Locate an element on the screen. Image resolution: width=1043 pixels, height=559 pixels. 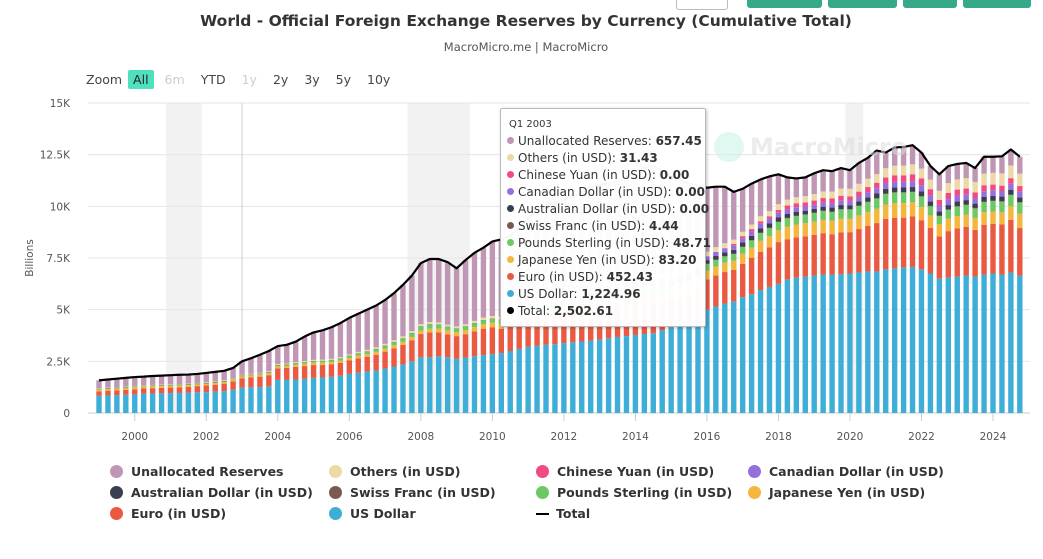
legend-item: Australian Dollar (in USD) is located at coordinates (211, 492).